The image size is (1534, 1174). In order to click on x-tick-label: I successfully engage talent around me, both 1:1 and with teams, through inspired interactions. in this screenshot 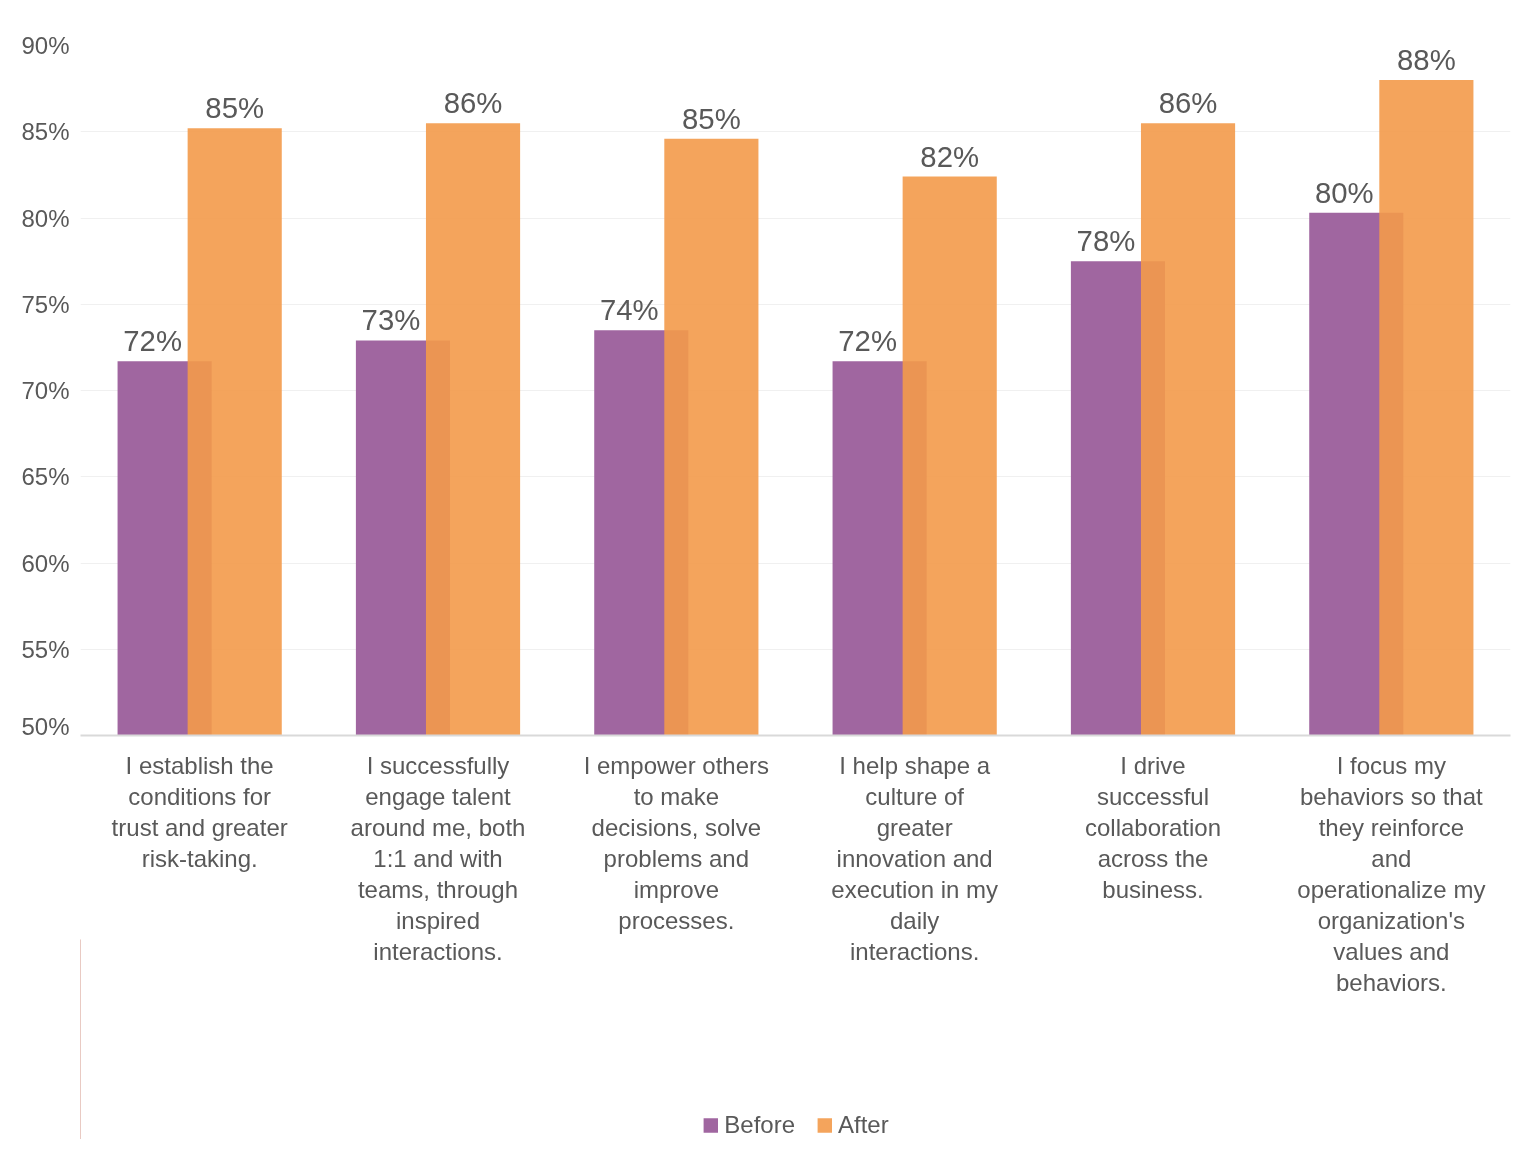, I will do `click(438, 858)`.